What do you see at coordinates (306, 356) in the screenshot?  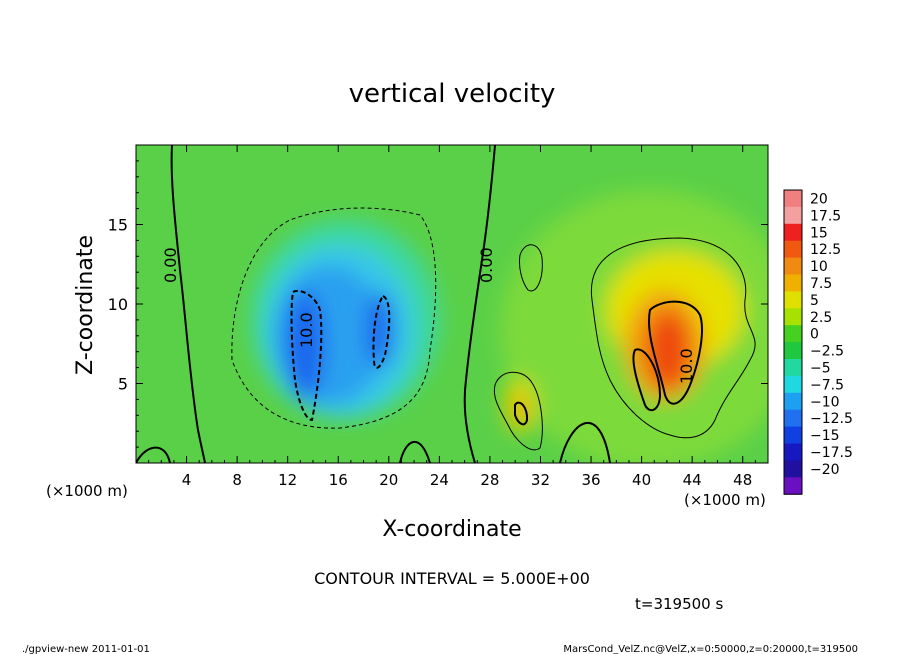 I see `neg10-contour-a` at bounding box center [306, 356].